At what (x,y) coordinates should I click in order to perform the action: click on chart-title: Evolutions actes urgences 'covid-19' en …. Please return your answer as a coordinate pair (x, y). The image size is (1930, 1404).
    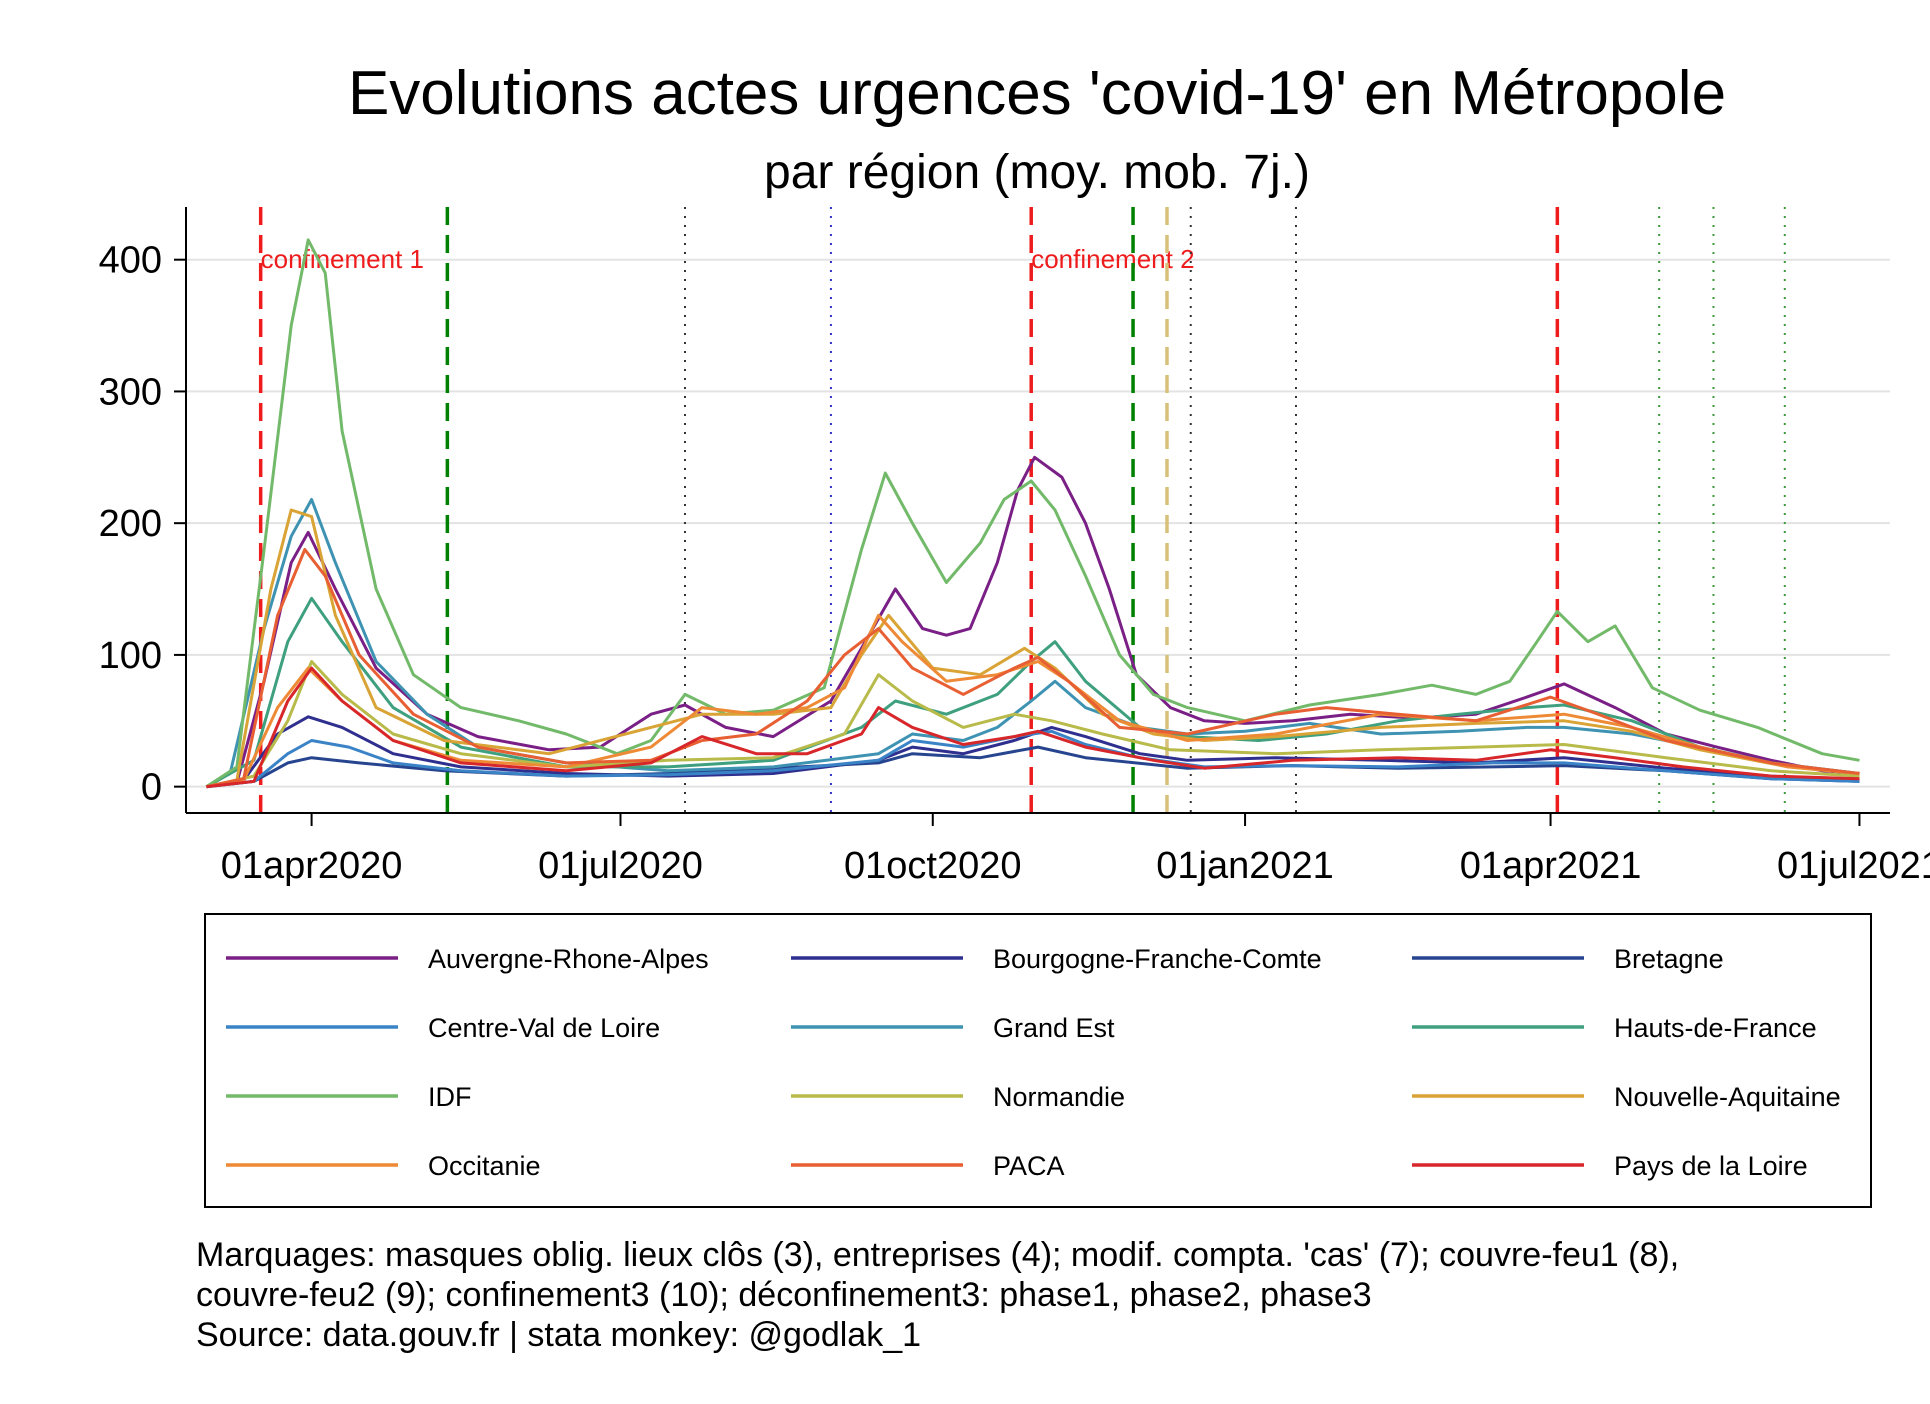
    Looking at the image, I should click on (1037, 93).